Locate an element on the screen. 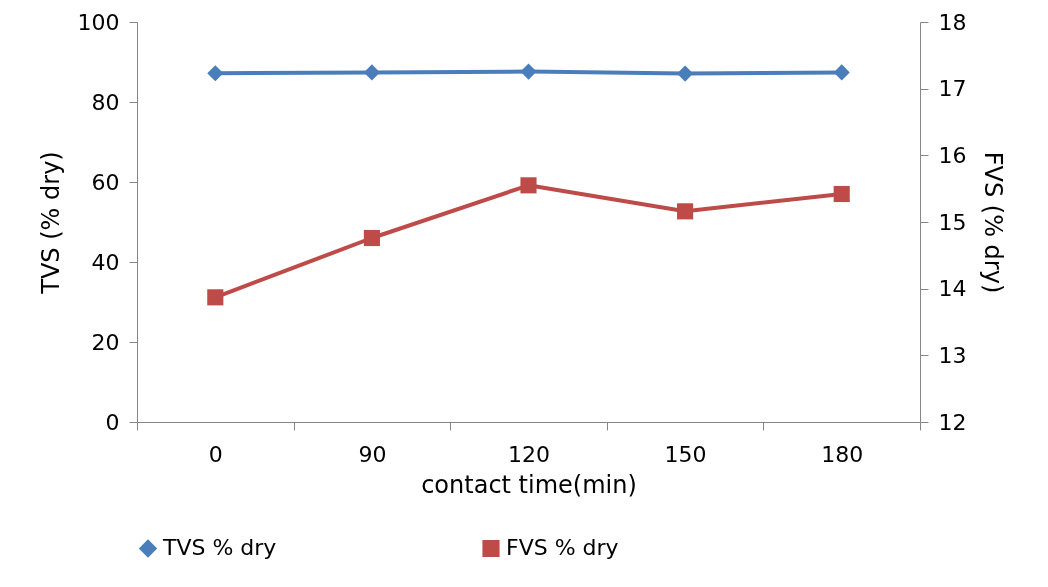 The image size is (1048, 587). x-tick-label: 0 is located at coordinates (215, 454).